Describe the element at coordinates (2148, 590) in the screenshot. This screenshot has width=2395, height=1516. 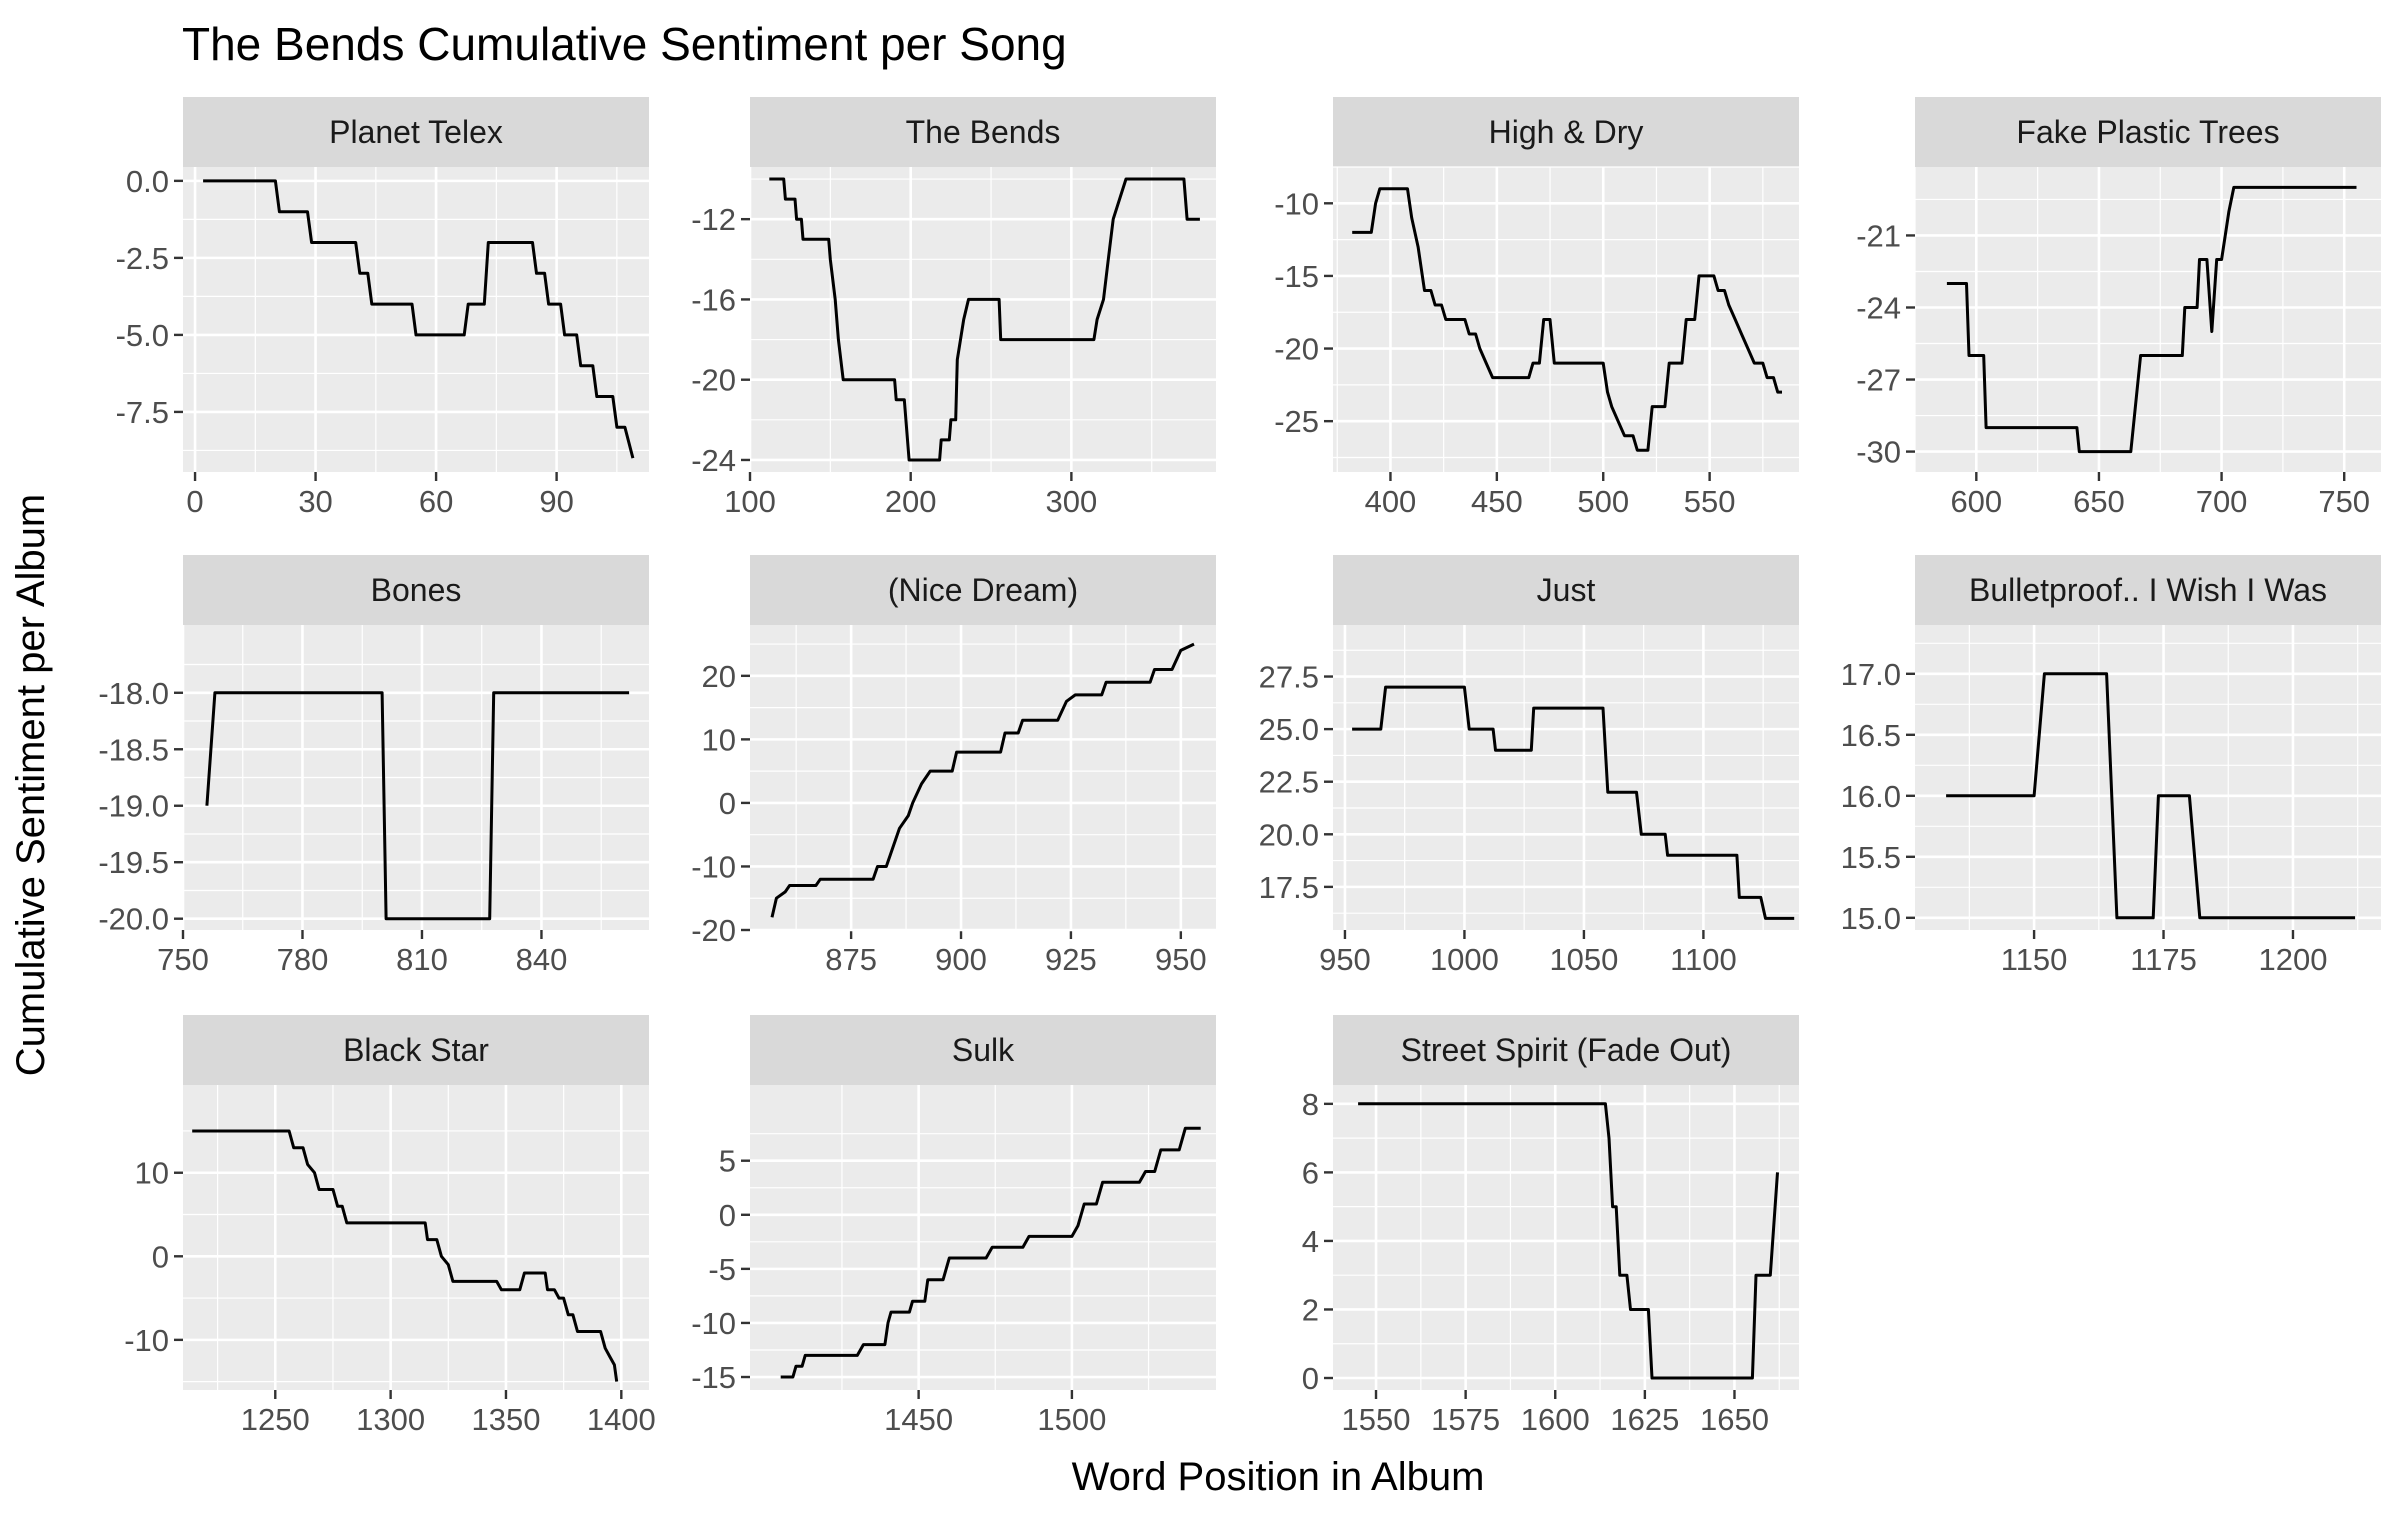
I see `facet-strip-label: Bulletproof.. I Wish I Was` at that location.